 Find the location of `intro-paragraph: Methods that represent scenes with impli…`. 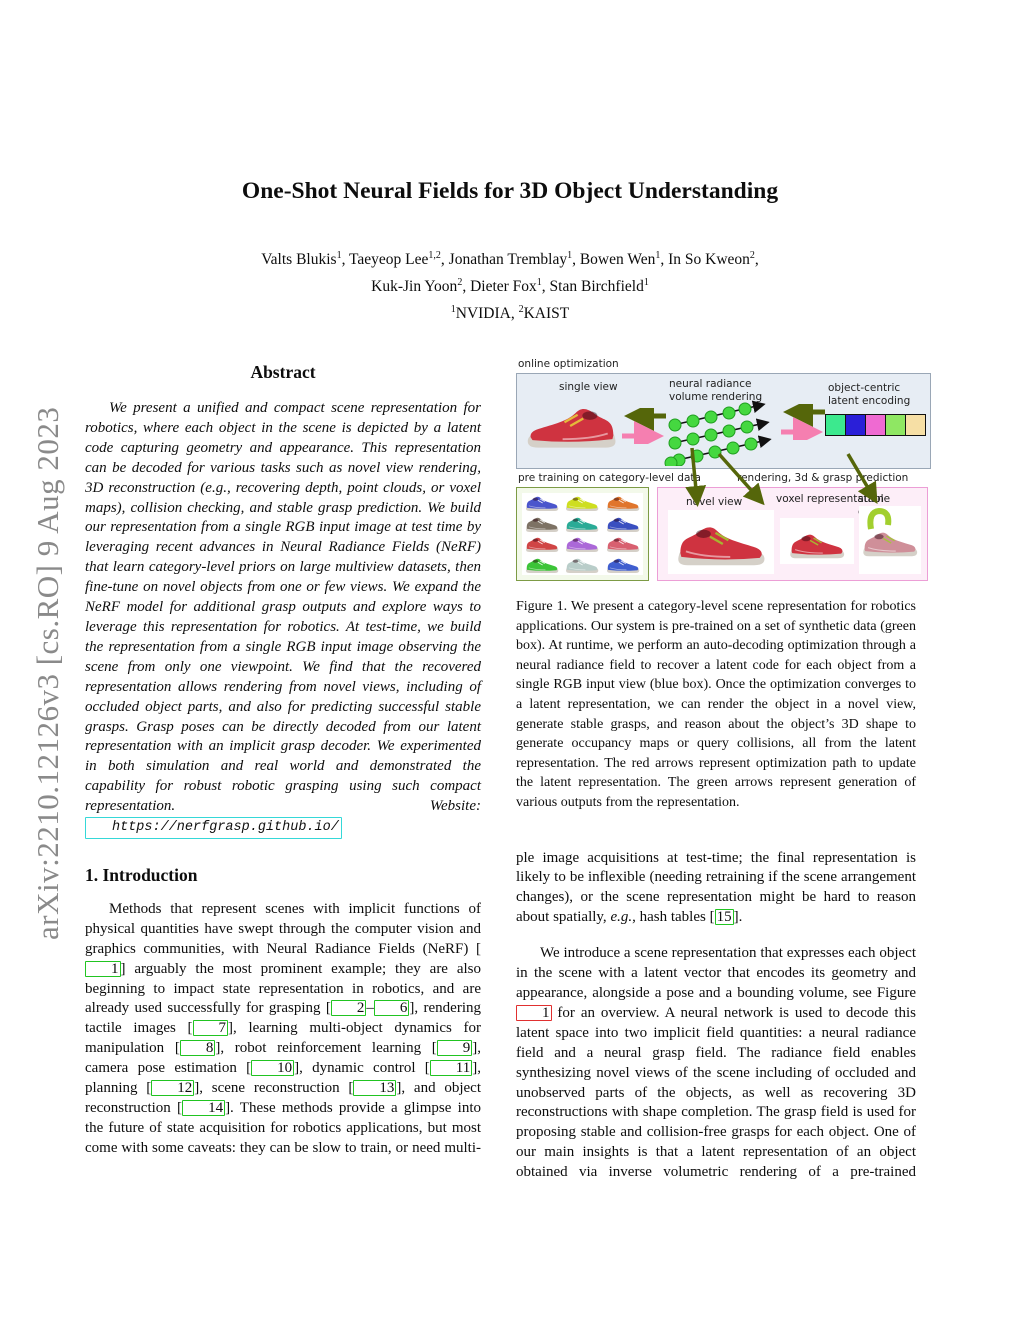

intro-paragraph: Methods that represent scenes with impli… is located at coordinates (283, 1028).